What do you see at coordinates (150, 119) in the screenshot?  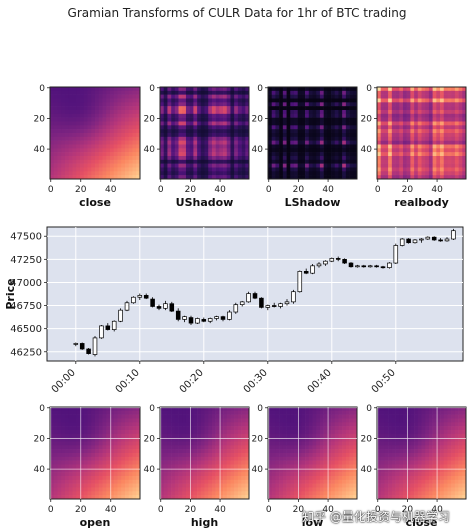 I see `y-tick-label: 20` at bounding box center [150, 119].